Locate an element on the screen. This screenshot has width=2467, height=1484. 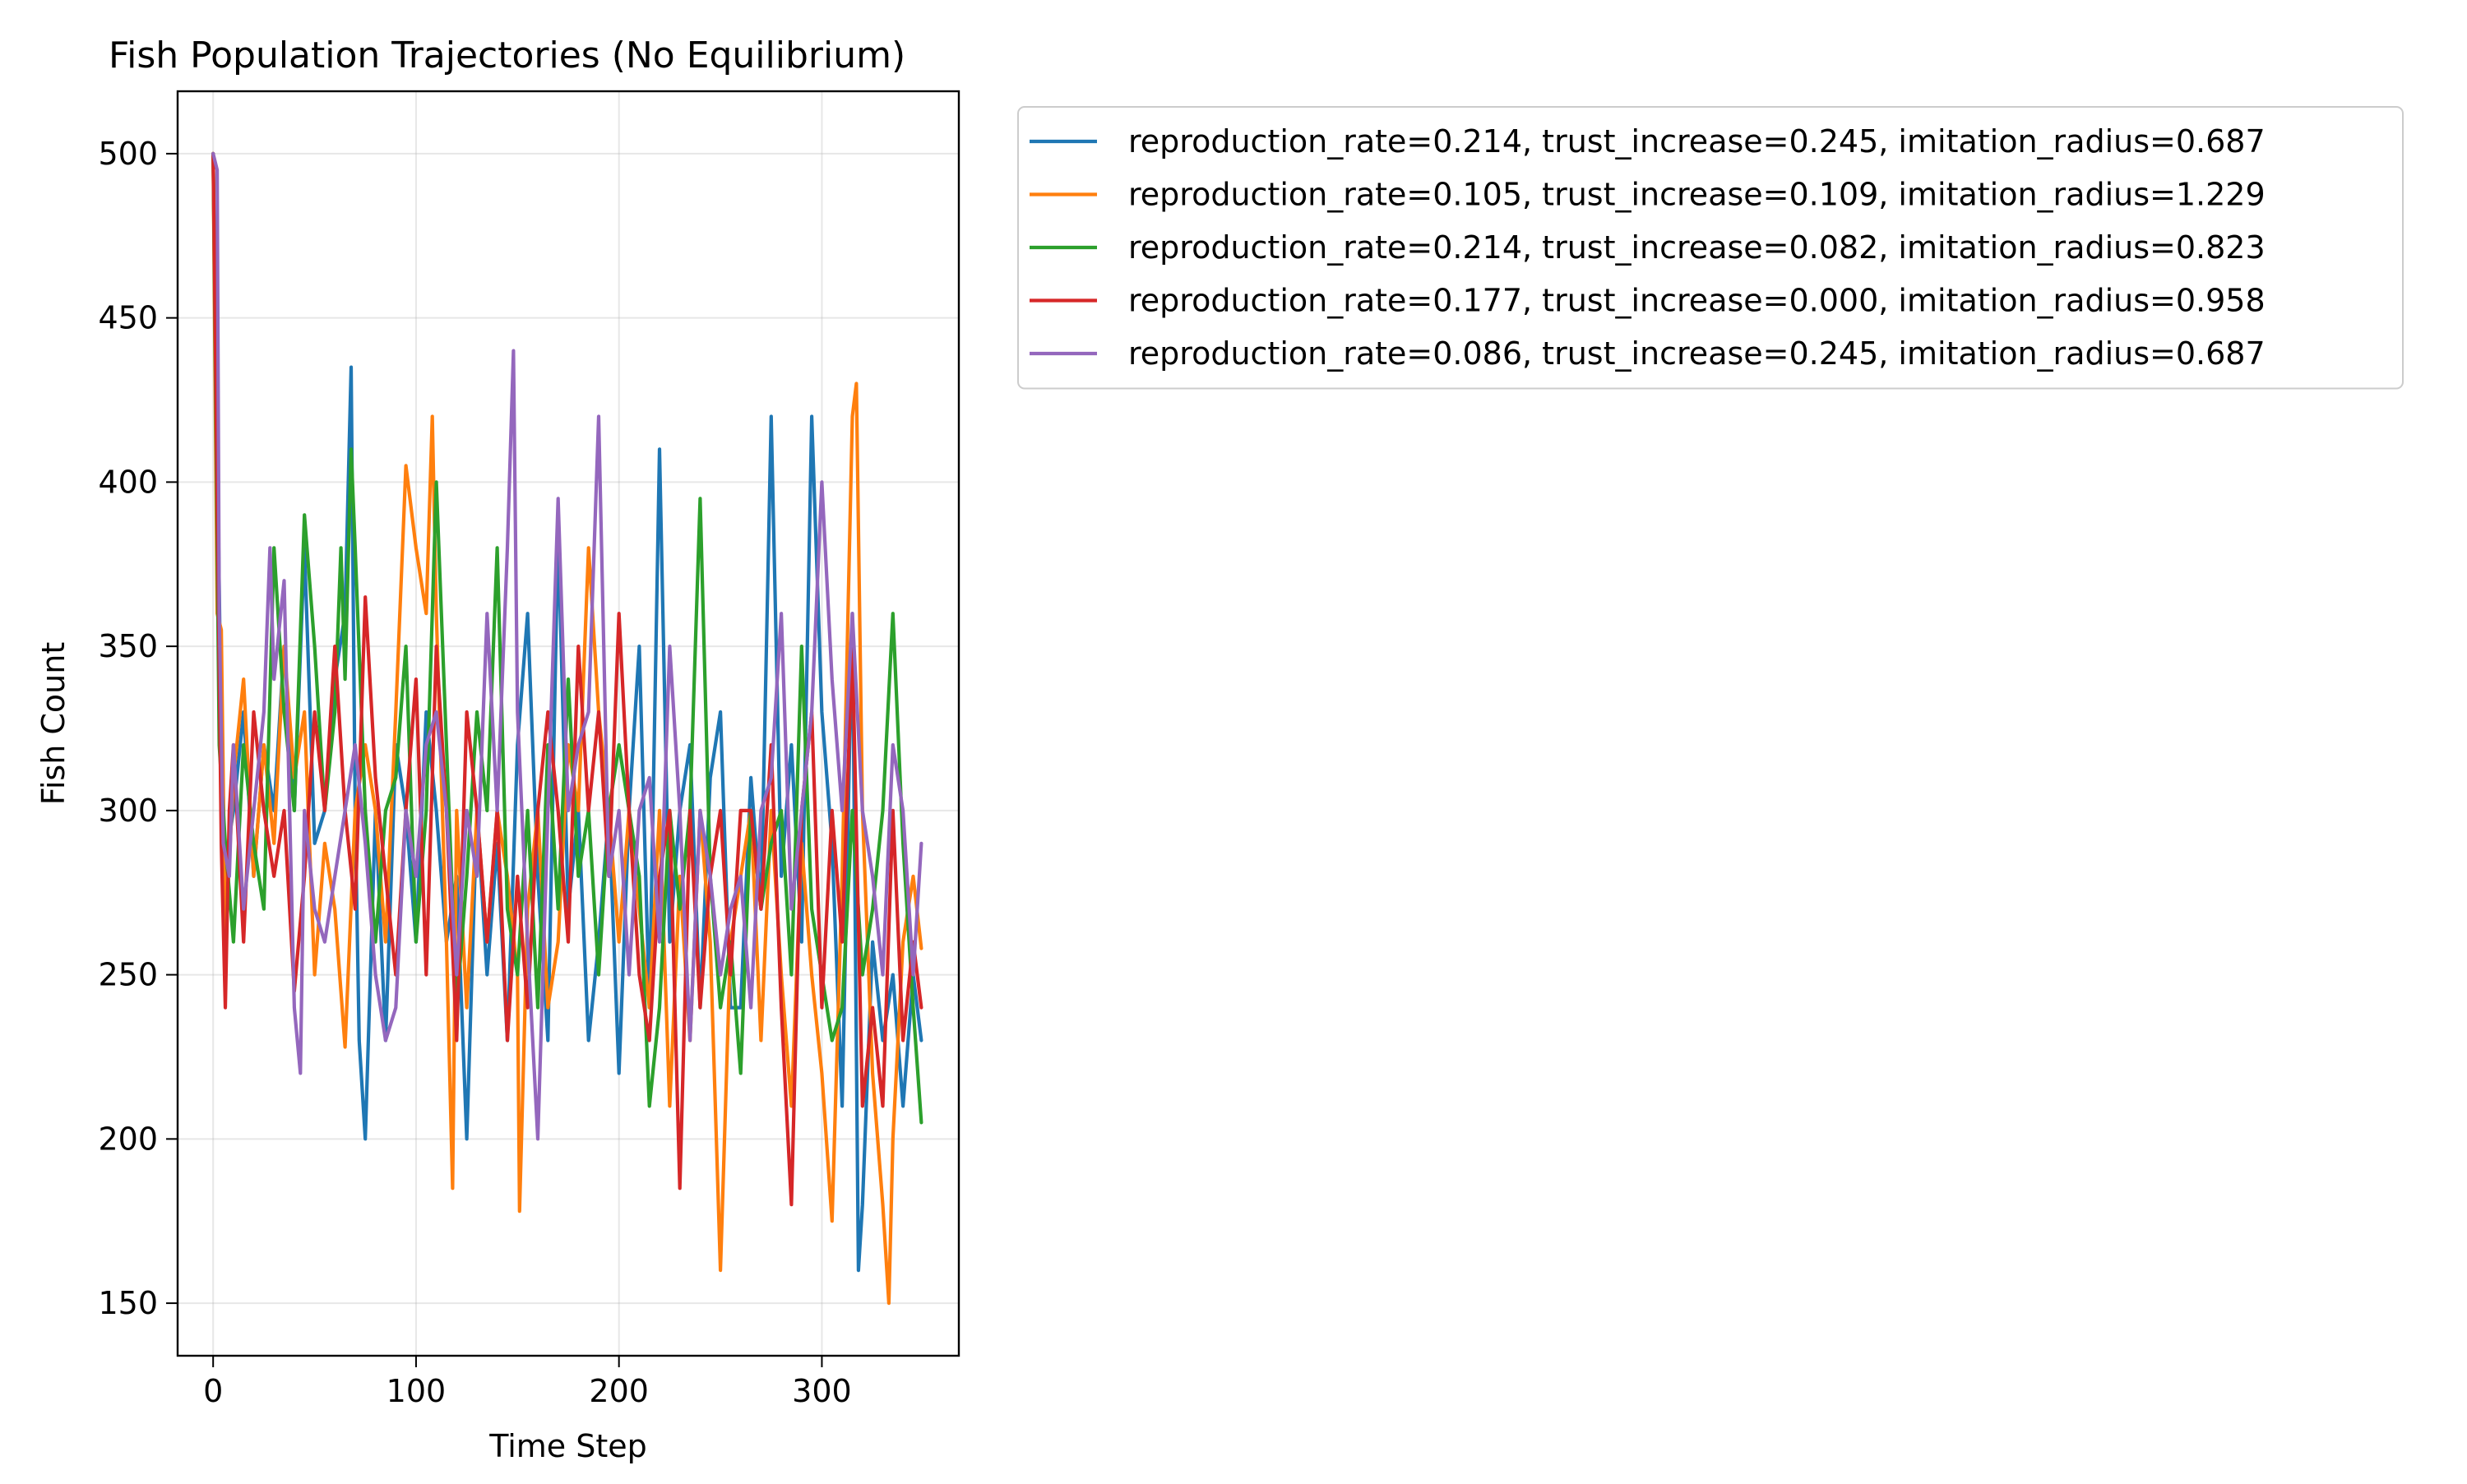
x-axis-label: Time Step is located at coordinates (568, 1446).